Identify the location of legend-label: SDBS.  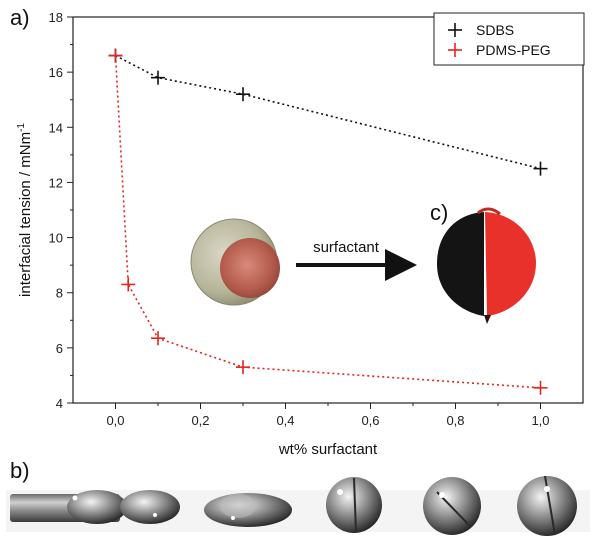
(495, 30).